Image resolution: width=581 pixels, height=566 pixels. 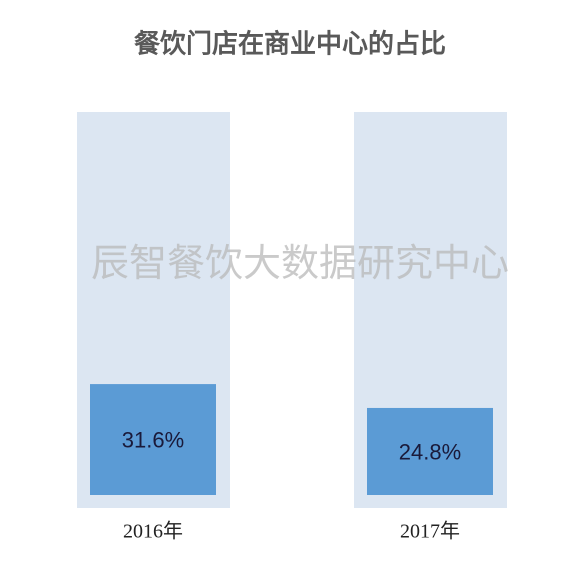 I want to click on x-tick-label: 2016年, so click(x=153, y=531).